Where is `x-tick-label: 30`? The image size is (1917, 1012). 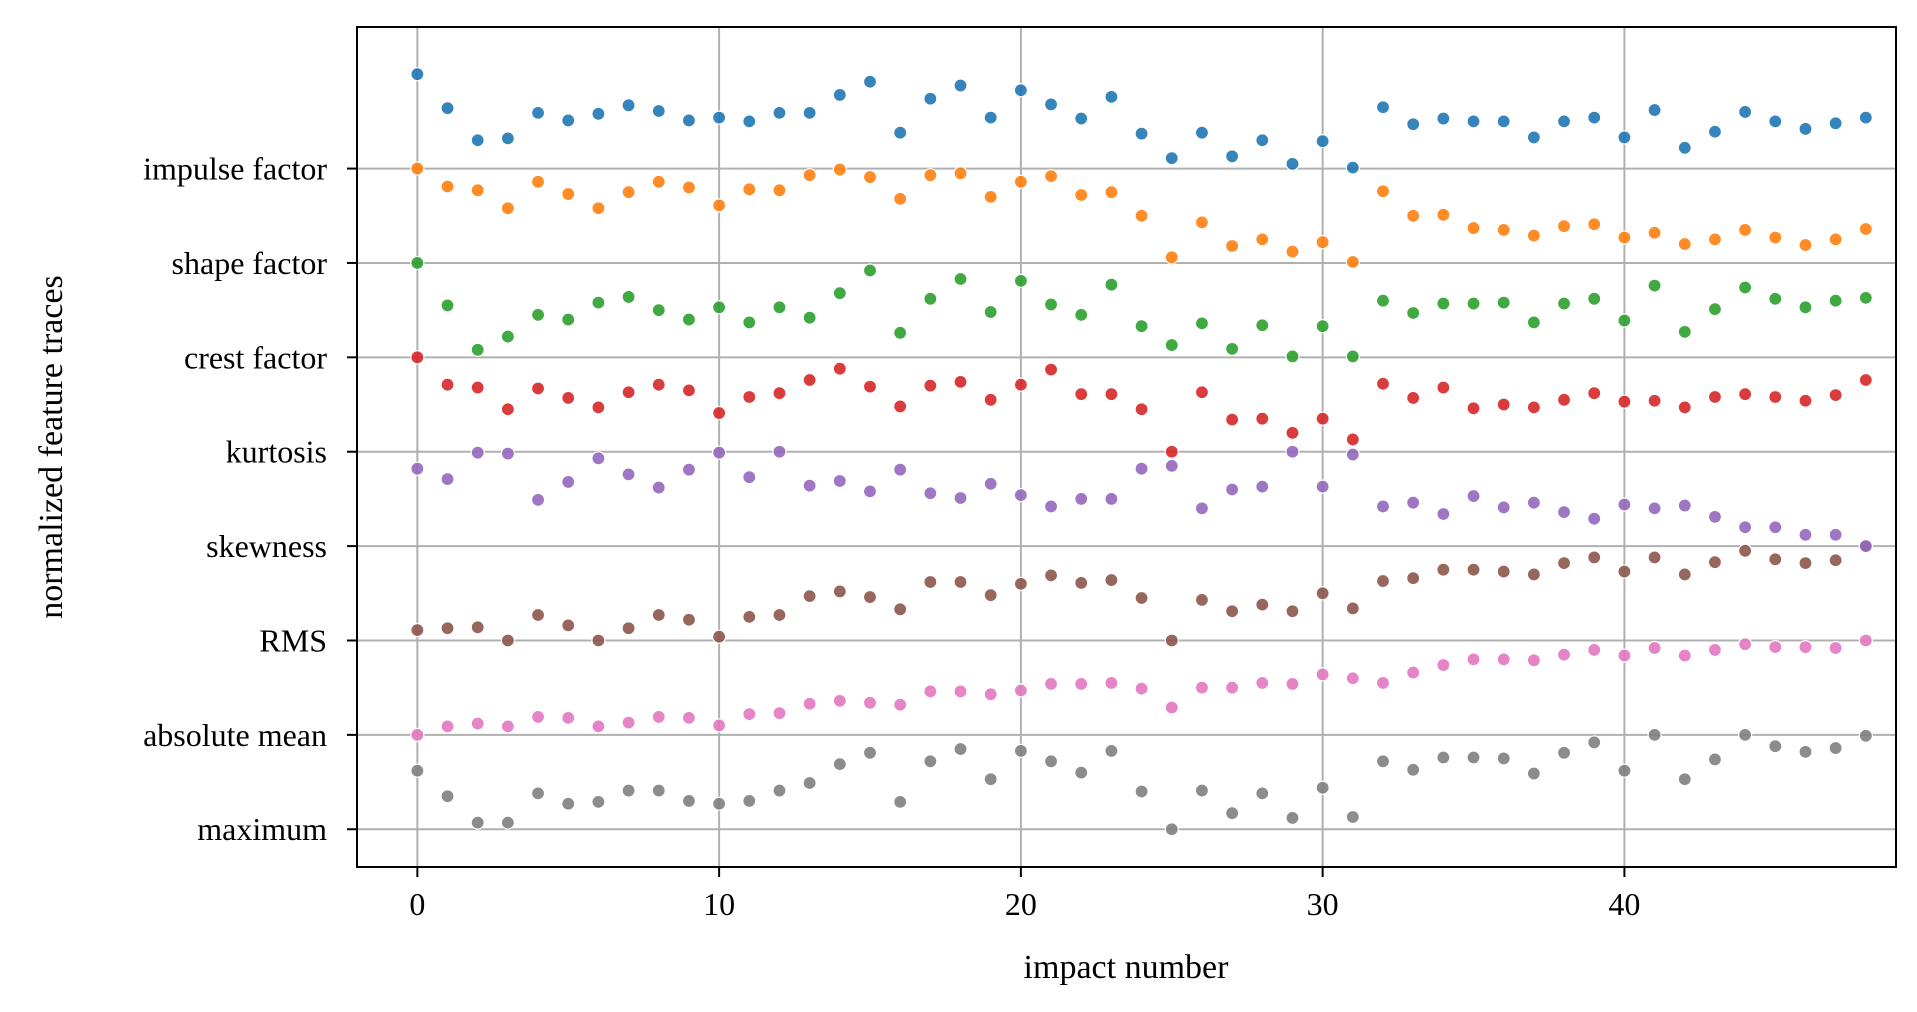
x-tick-label: 30 is located at coordinates (1323, 904).